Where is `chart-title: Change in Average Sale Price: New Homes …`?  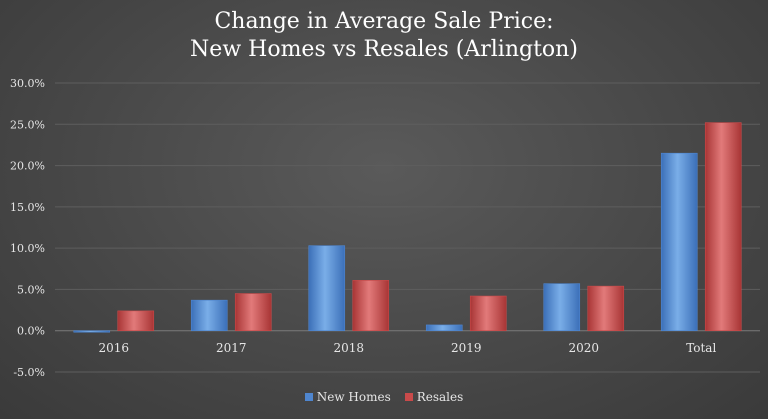
chart-title: Change in Average Sale Price: New Homes … is located at coordinates (384, 36).